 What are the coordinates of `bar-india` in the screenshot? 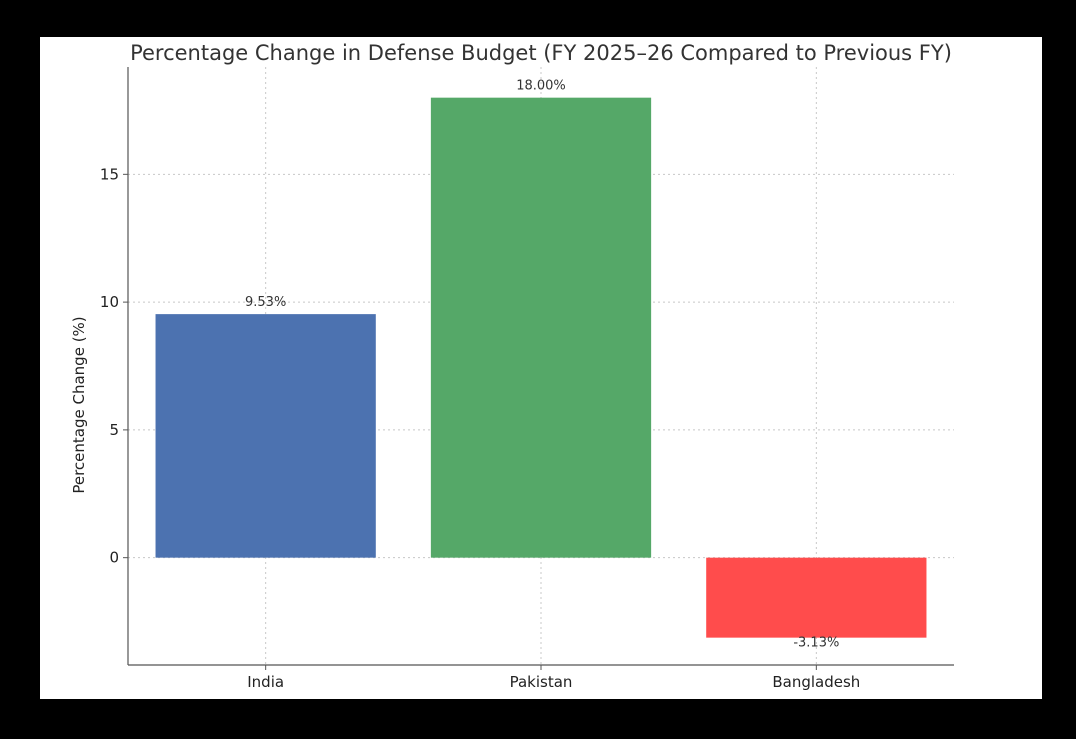 It's located at (265, 436).